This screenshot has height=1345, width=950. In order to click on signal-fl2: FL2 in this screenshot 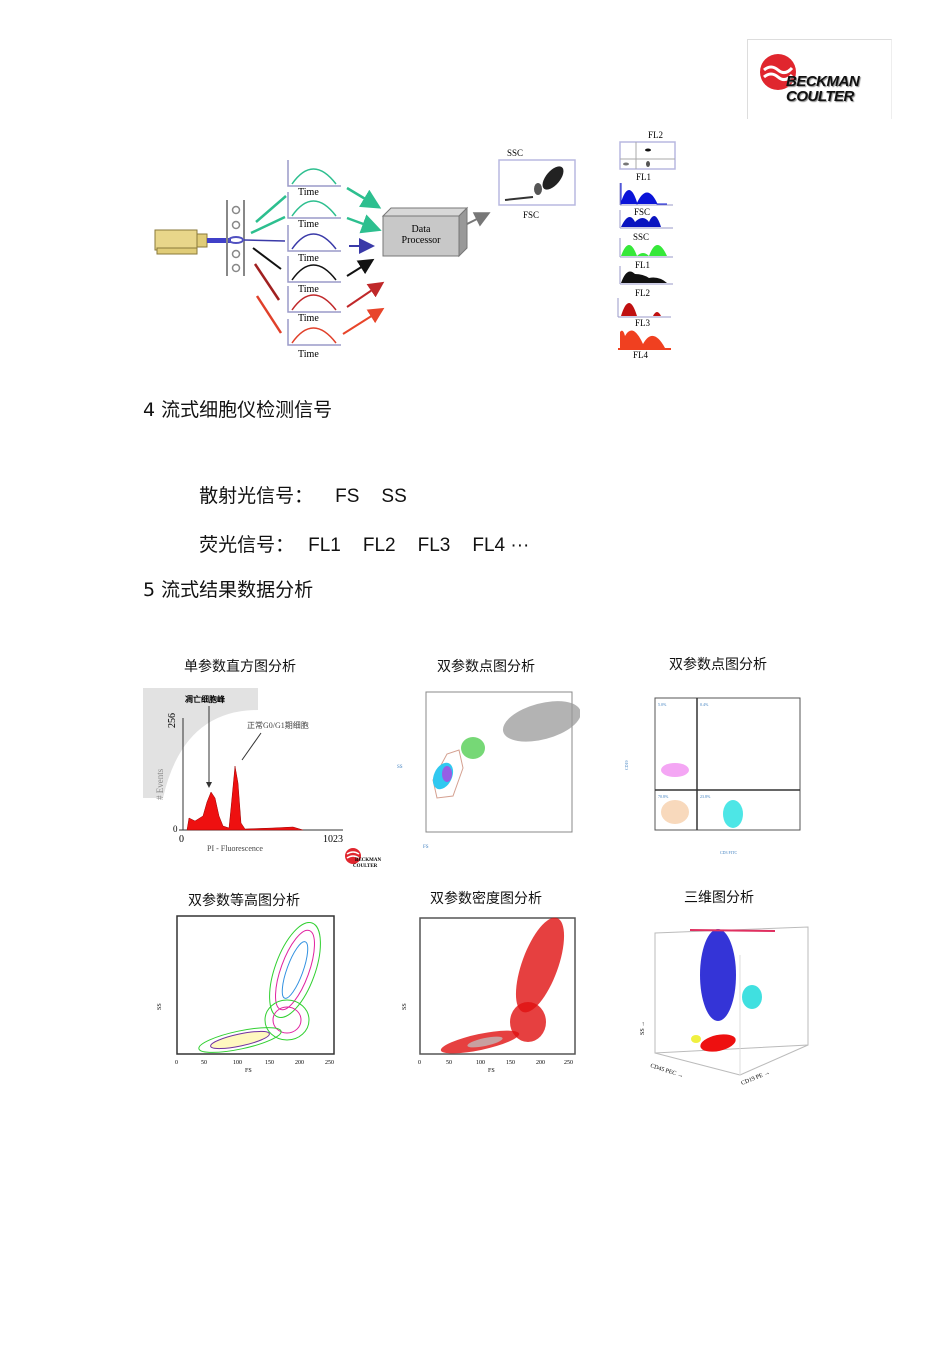, I will do `click(379, 545)`.